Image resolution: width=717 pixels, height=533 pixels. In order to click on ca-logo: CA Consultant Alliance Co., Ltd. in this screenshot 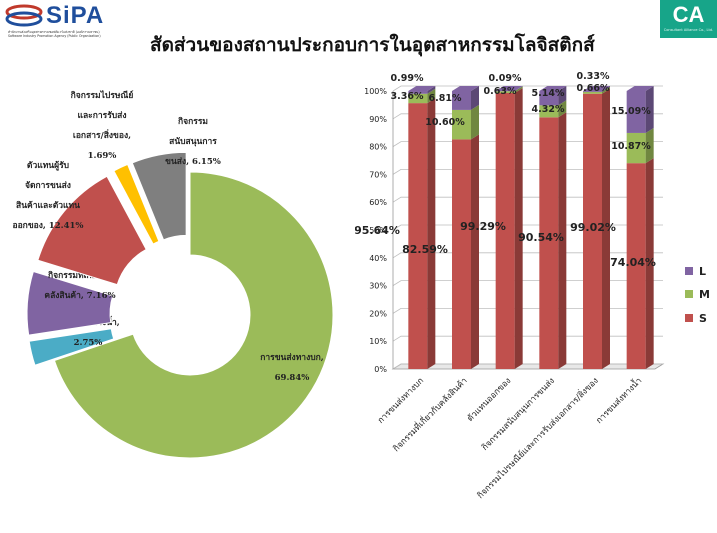, I will do `click(688, 19)`.